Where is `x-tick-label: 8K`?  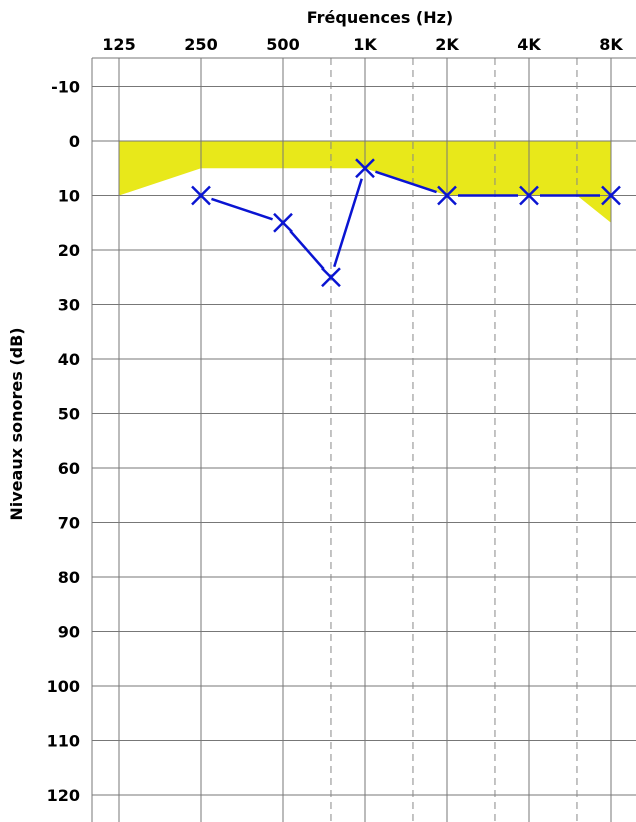
x-tick-label: 8K is located at coordinates (611, 44).